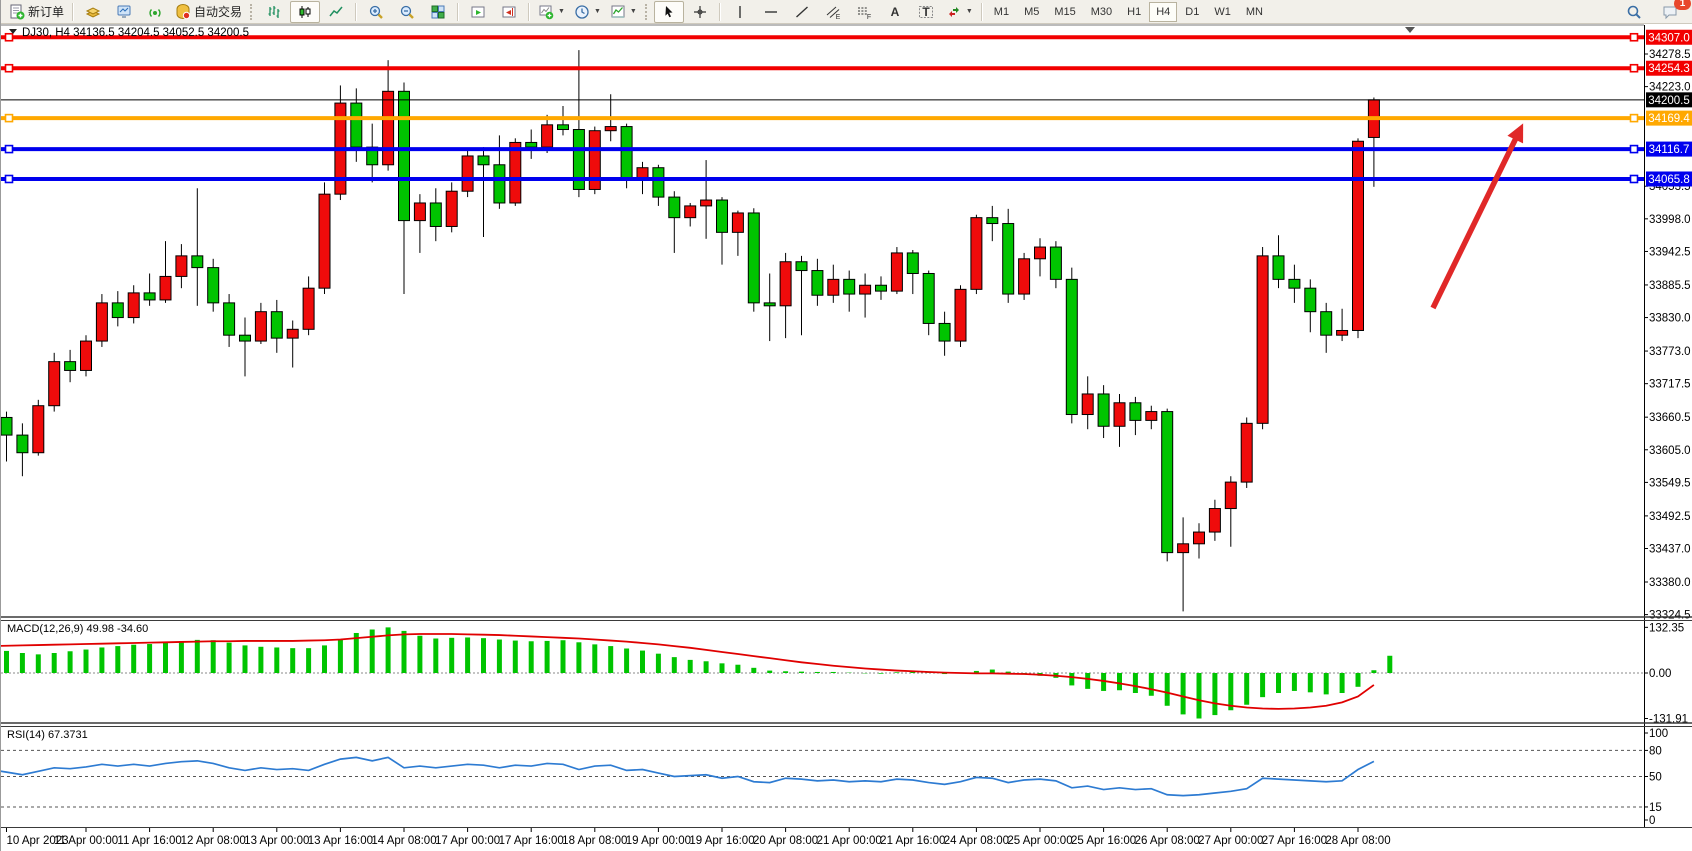  Describe the element at coordinates (771, 12) in the screenshot. I see `horizontal-line-tool-button` at that location.